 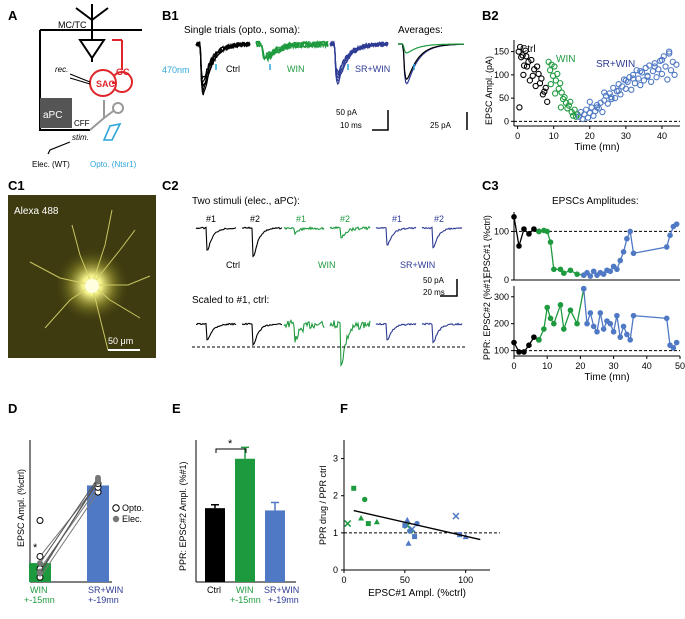 I want to click on b1-avg-win-trace, so click(x=431, y=48).